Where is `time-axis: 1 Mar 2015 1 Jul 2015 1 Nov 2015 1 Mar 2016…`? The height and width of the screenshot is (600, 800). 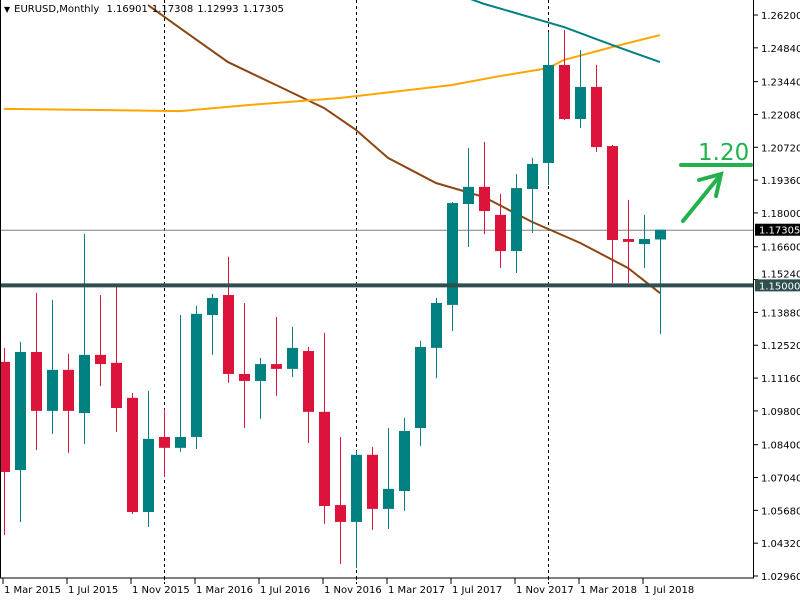 time-axis: 1 Mar 2015 1 Jul 2015 1 Nov 2015 1 Mar 2016… is located at coordinates (348, 587).